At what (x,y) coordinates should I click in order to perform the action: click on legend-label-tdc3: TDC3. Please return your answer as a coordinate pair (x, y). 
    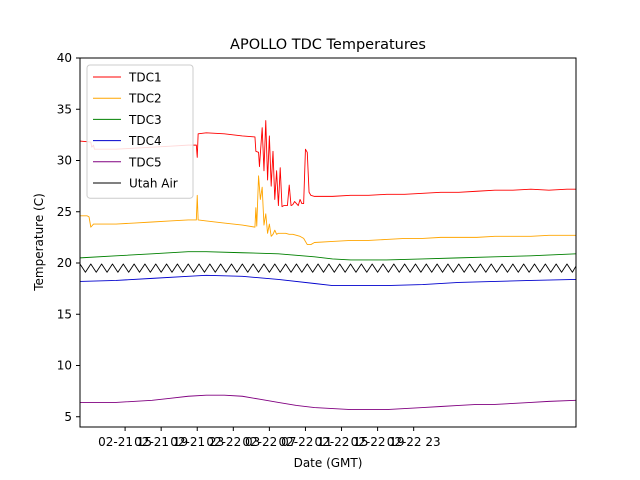
    Looking at the image, I should click on (145, 120).